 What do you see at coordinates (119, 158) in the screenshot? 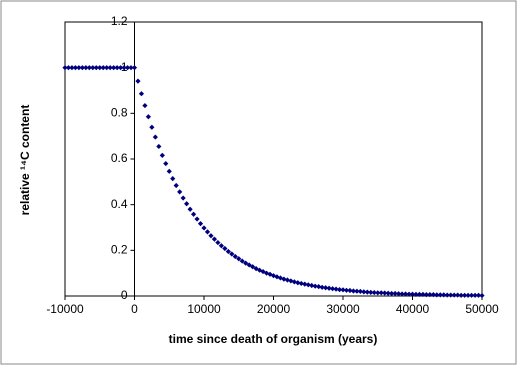
I see `y-tick-label: 0.6` at bounding box center [119, 158].